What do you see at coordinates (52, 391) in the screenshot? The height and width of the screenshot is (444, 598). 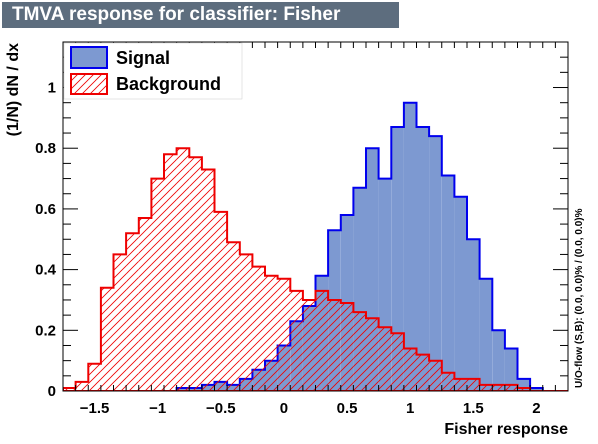 I see `y-tick-label: 0` at bounding box center [52, 391].